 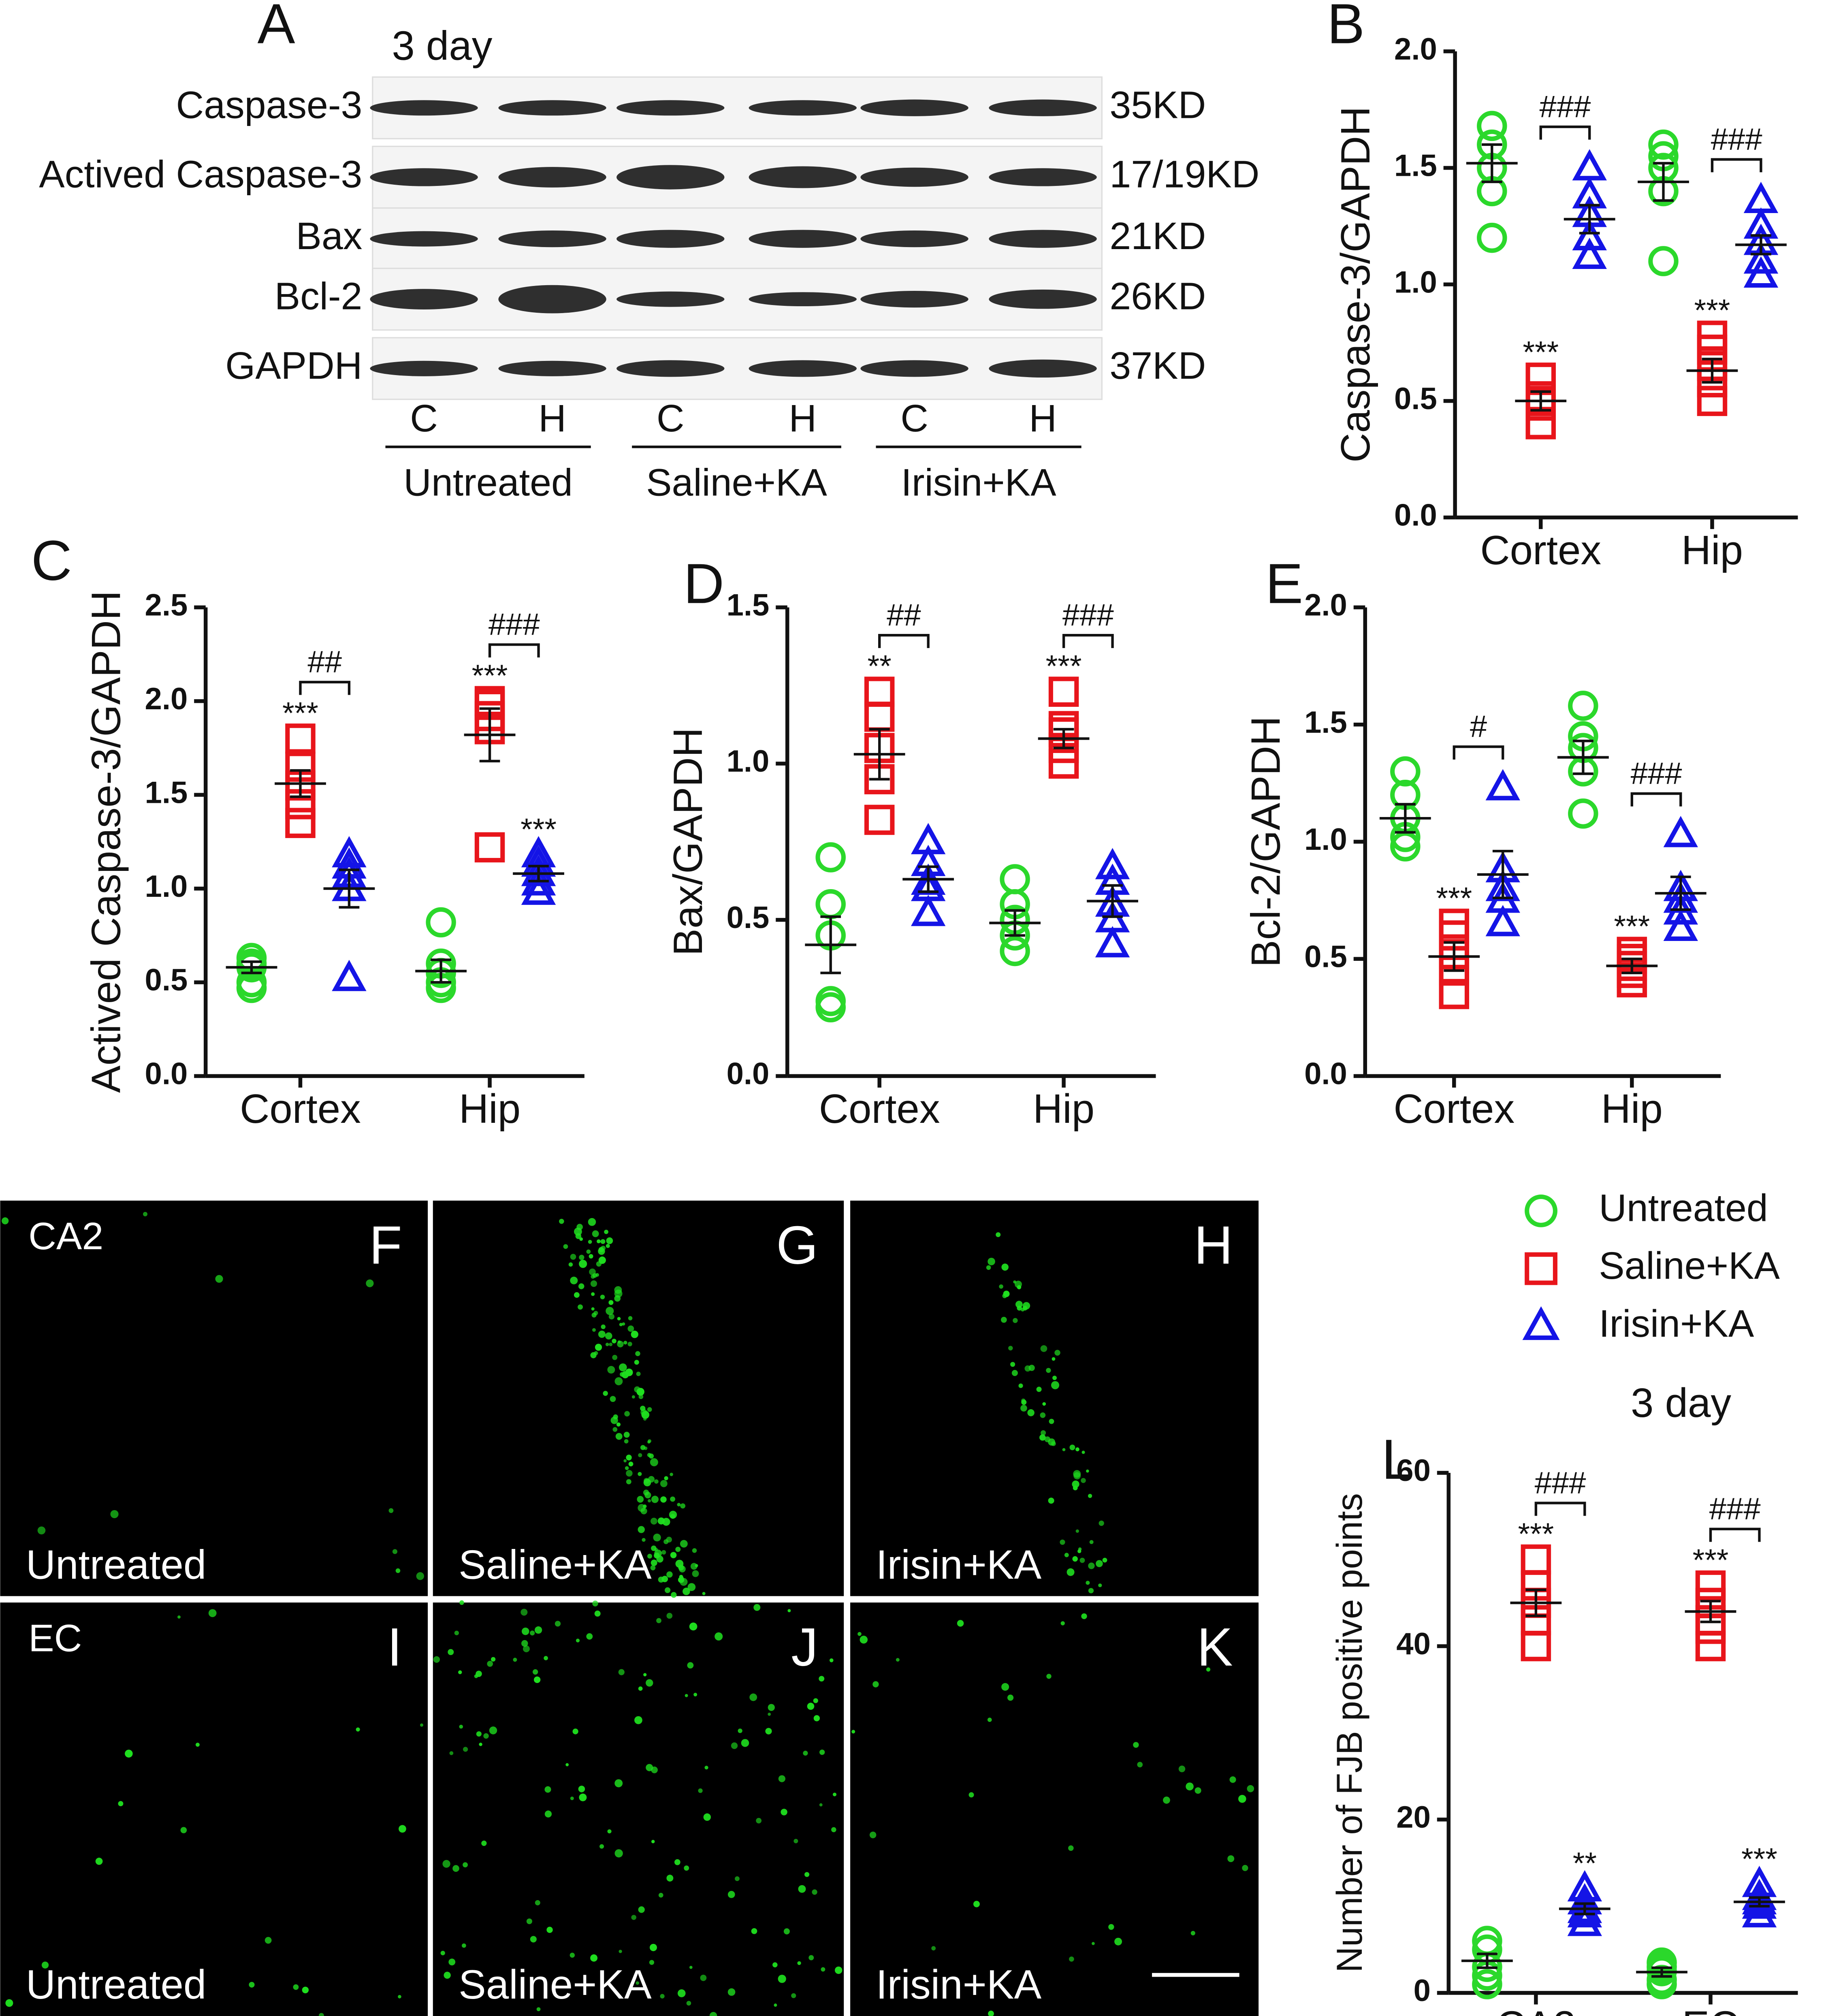 What do you see at coordinates (1422, 1990) in the screenshot?
I see `y-tick-label: 0` at bounding box center [1422, 1990].